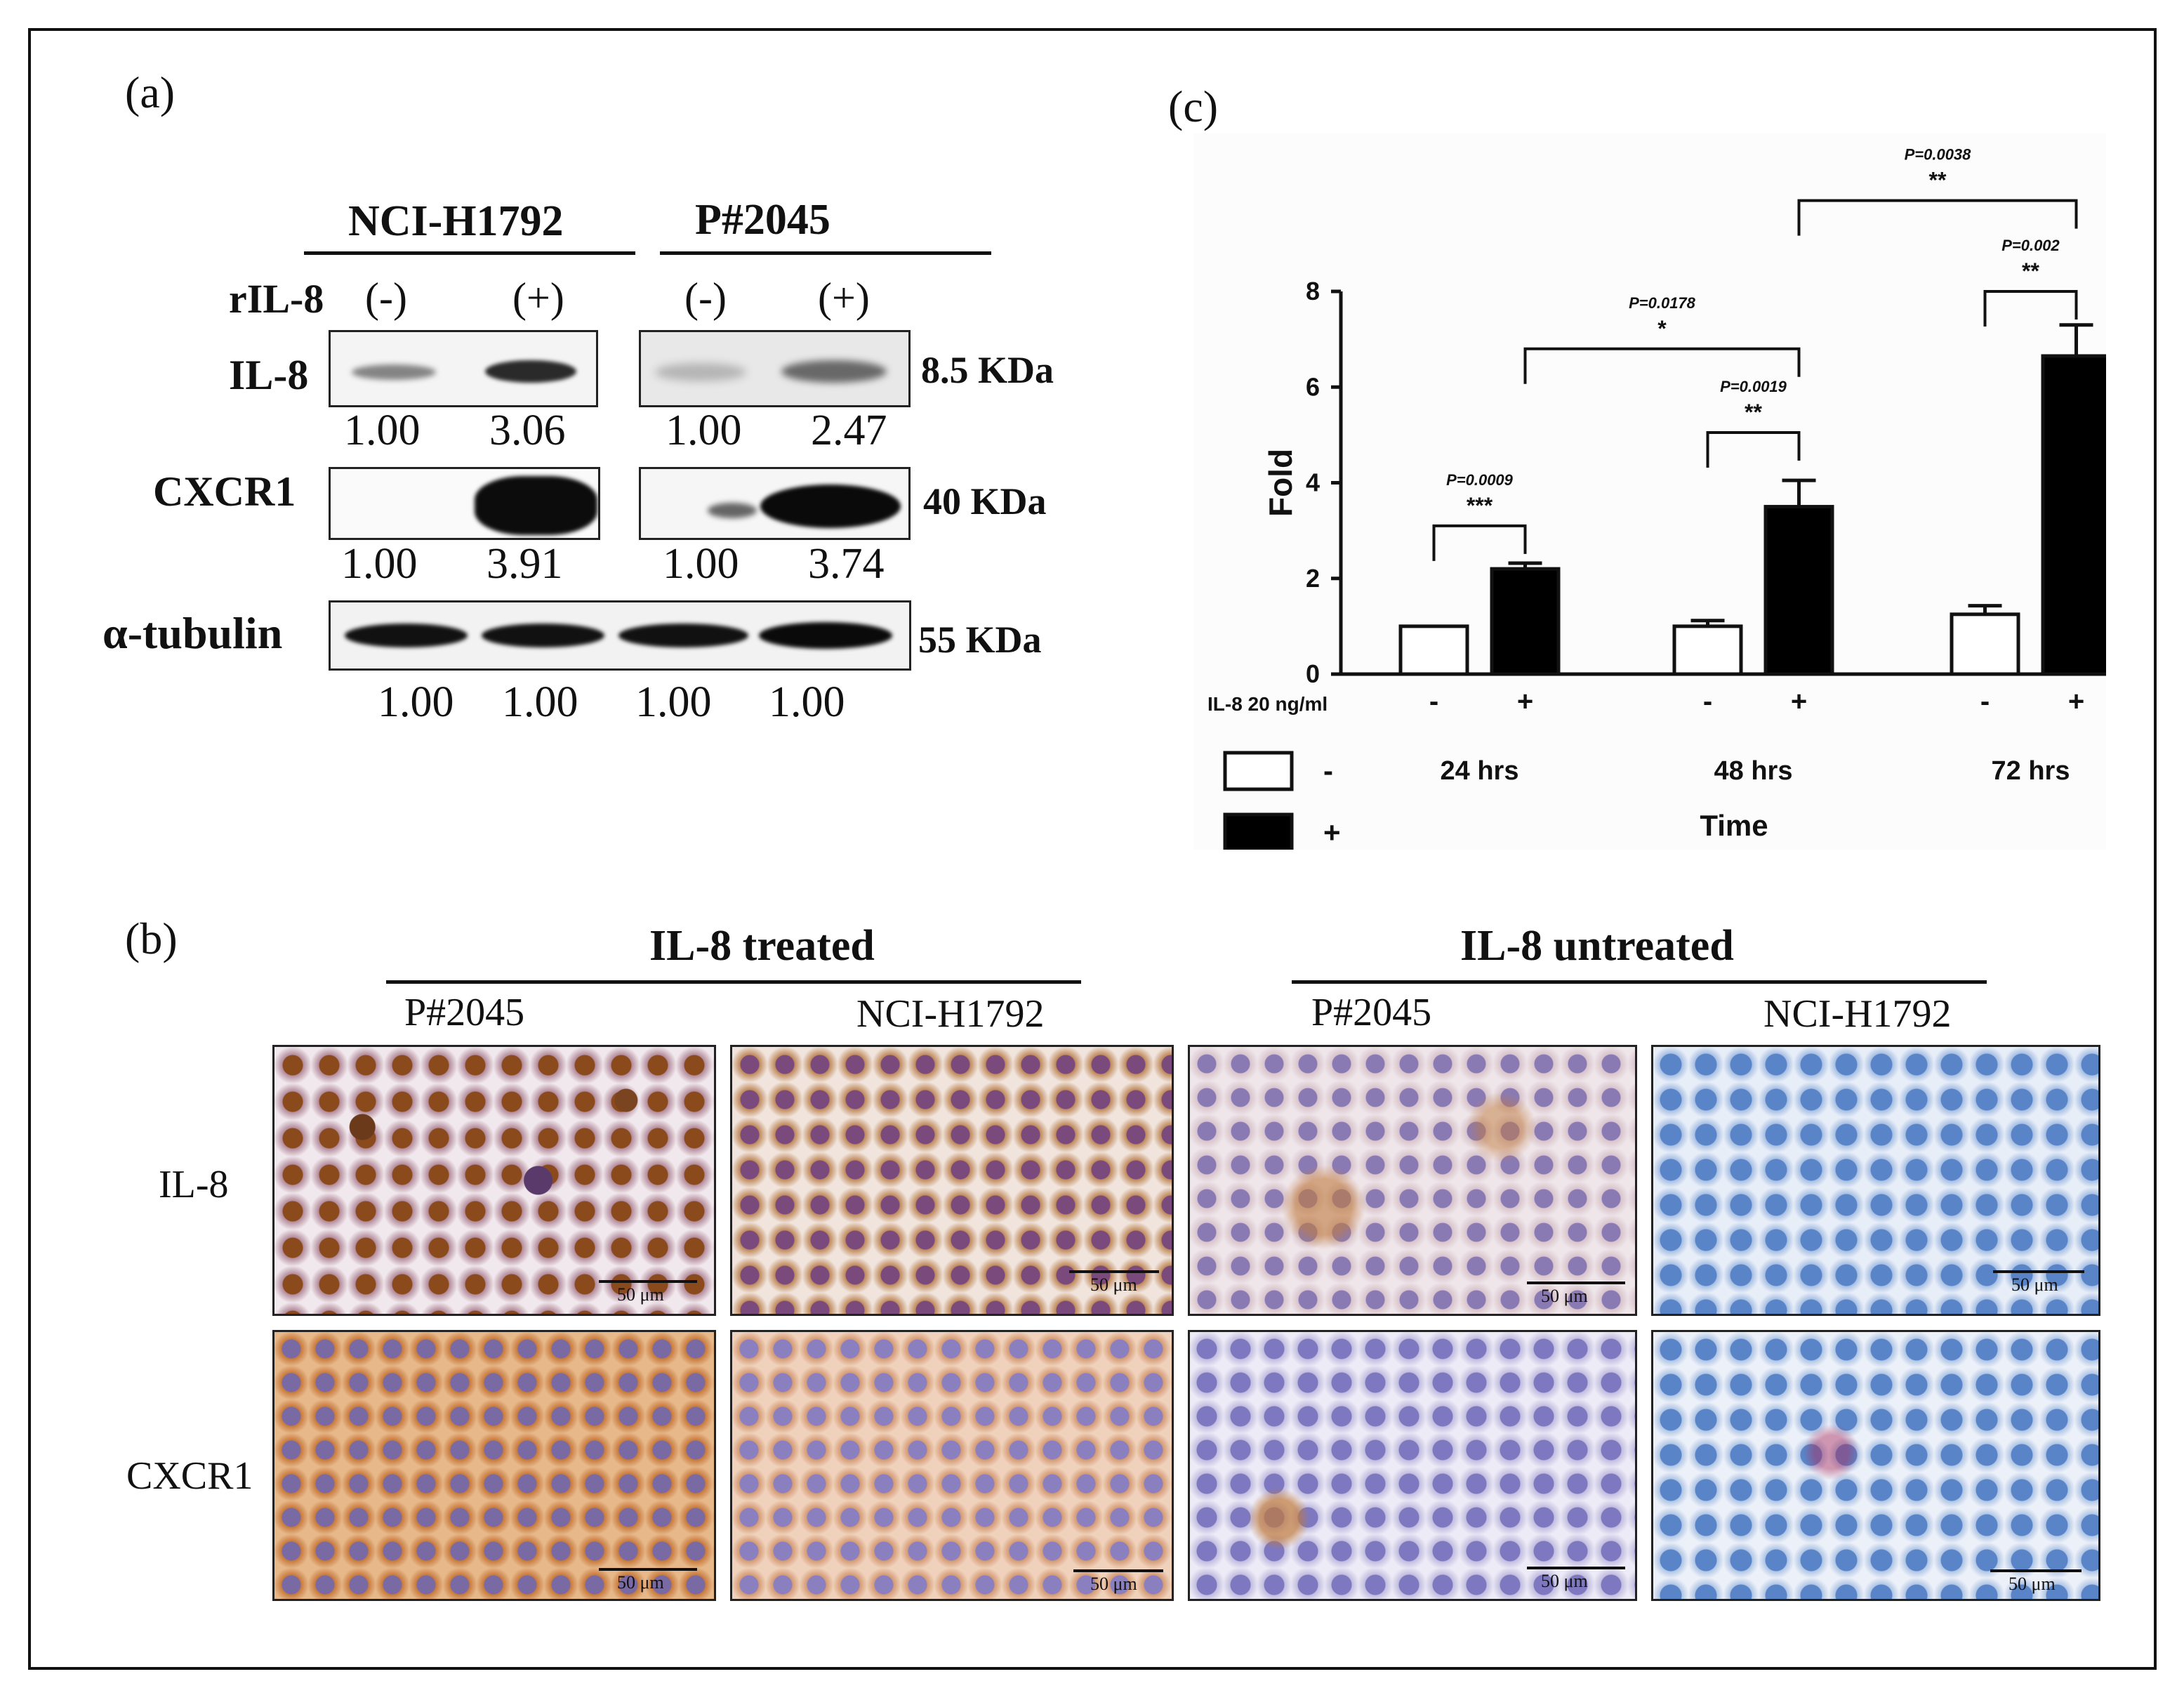 The image size is (2184, 1700). I want to click on row-label-b-cxcr1: CXCR1, so click(189, 1476).